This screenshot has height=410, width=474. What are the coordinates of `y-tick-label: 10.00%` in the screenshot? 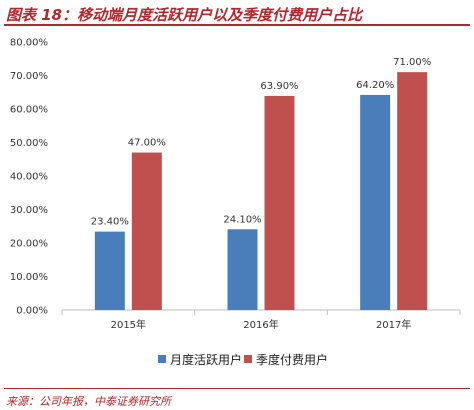 It's located at (29, 277).